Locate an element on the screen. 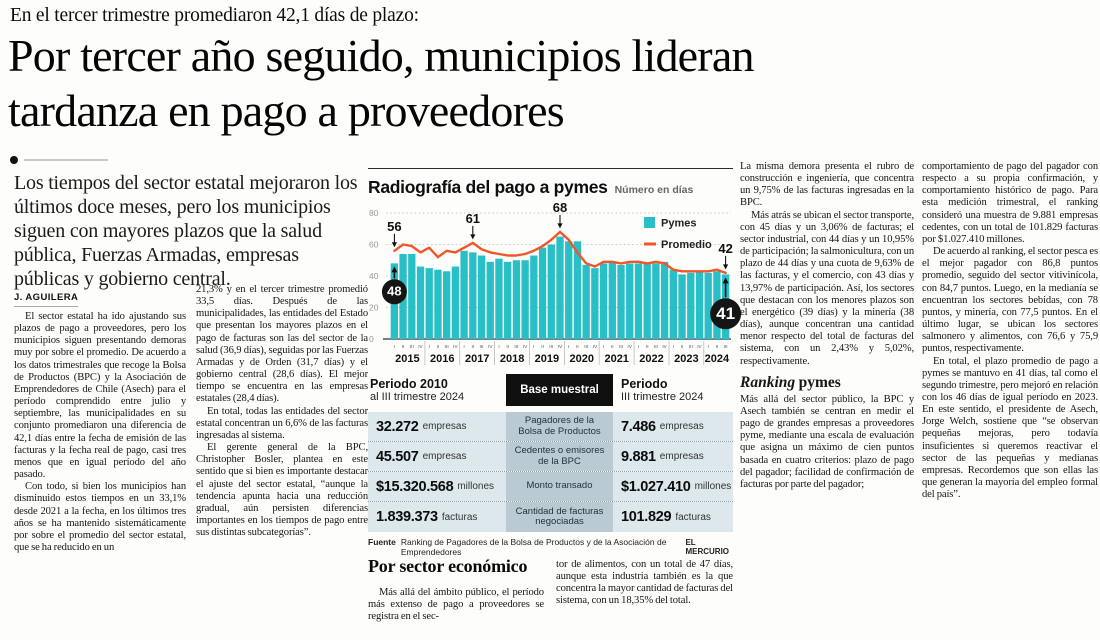  table-header-right-subtitle: III trimestre 2024 is located at coordinates (662, 397).